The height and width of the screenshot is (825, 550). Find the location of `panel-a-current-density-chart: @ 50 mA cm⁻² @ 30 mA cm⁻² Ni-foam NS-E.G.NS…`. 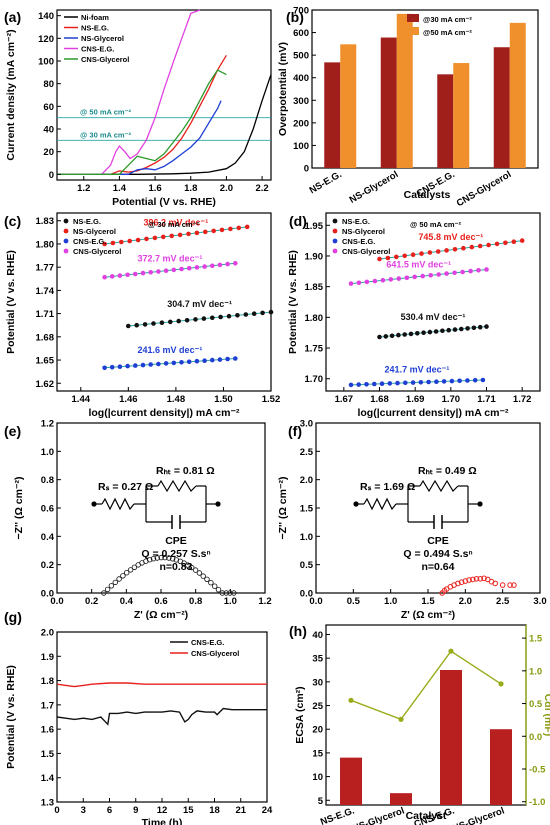

panel-a-current-density-chart: @ 50 mA cm⁻² @ 30 mA cm⁻² Ni-foam NS-E.G.NS… is located at coordinates (138, 108).